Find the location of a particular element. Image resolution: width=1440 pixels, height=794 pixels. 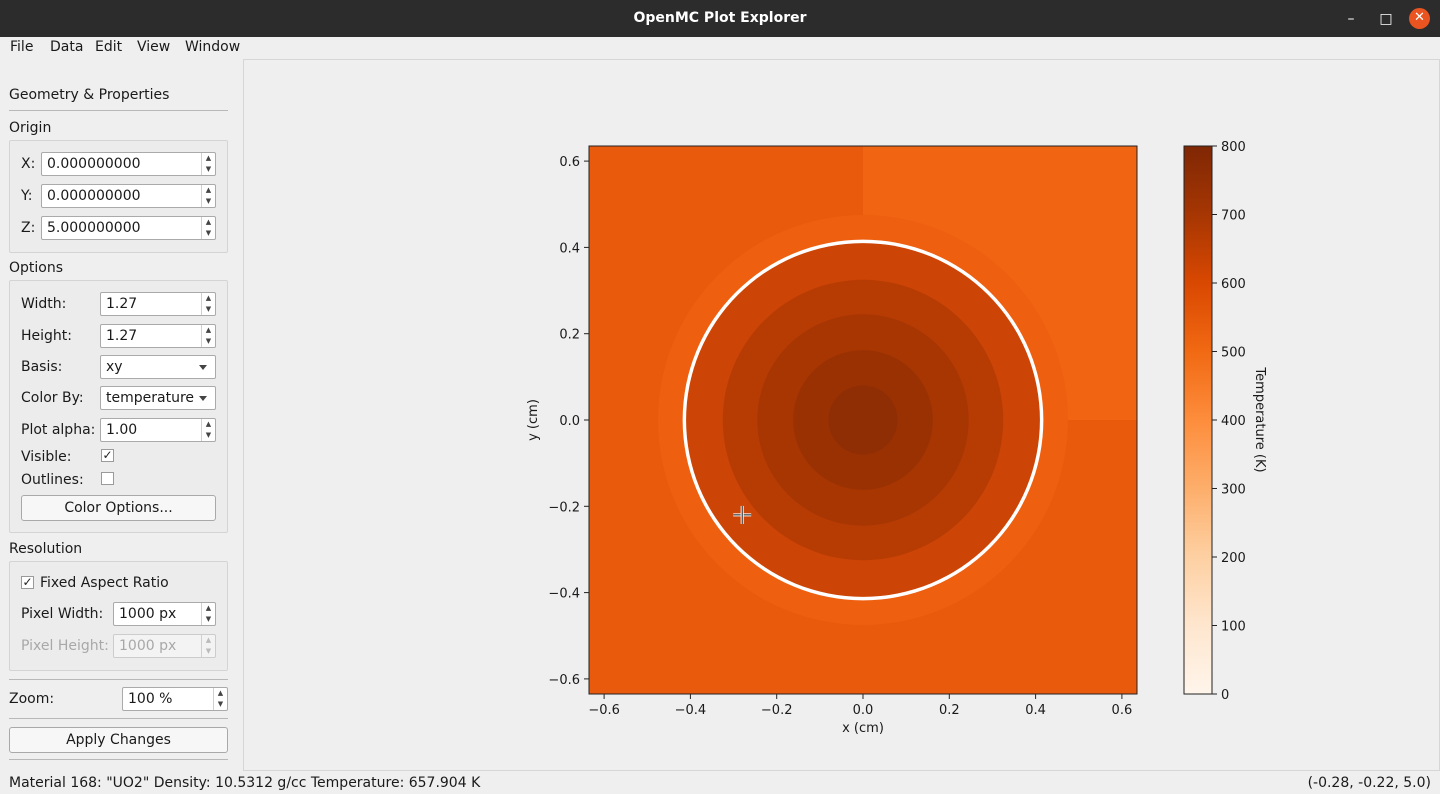

width-value: 1.27 is located at coordinates (122, 304).